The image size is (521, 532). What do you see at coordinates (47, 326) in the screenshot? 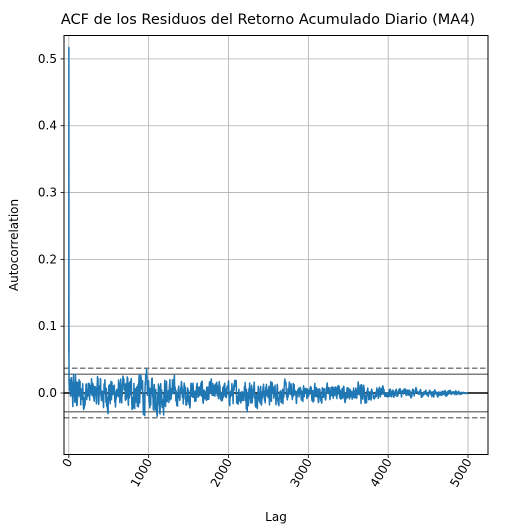
I see `y-tick-label-1: 0.1` at bounding box center [47, 326].